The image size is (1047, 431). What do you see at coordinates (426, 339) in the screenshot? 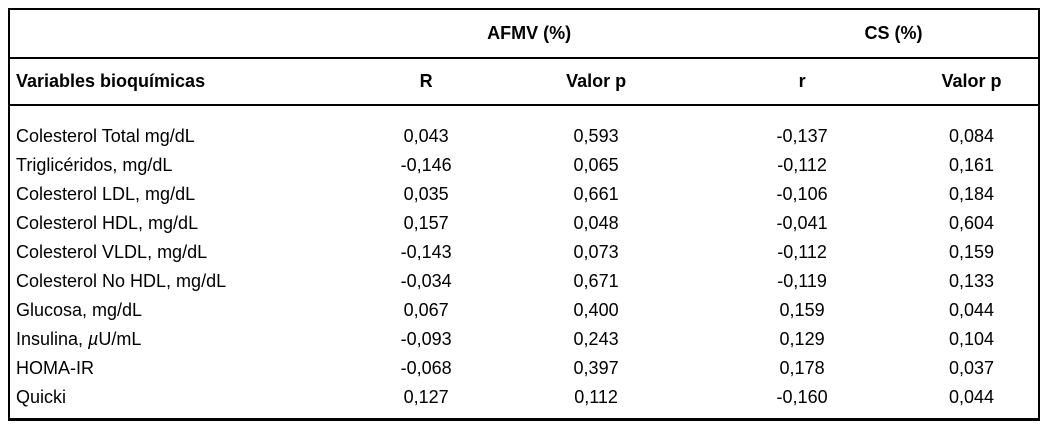
I see `afmv-r-cell: -0,093` at bounding box center [426, 339].